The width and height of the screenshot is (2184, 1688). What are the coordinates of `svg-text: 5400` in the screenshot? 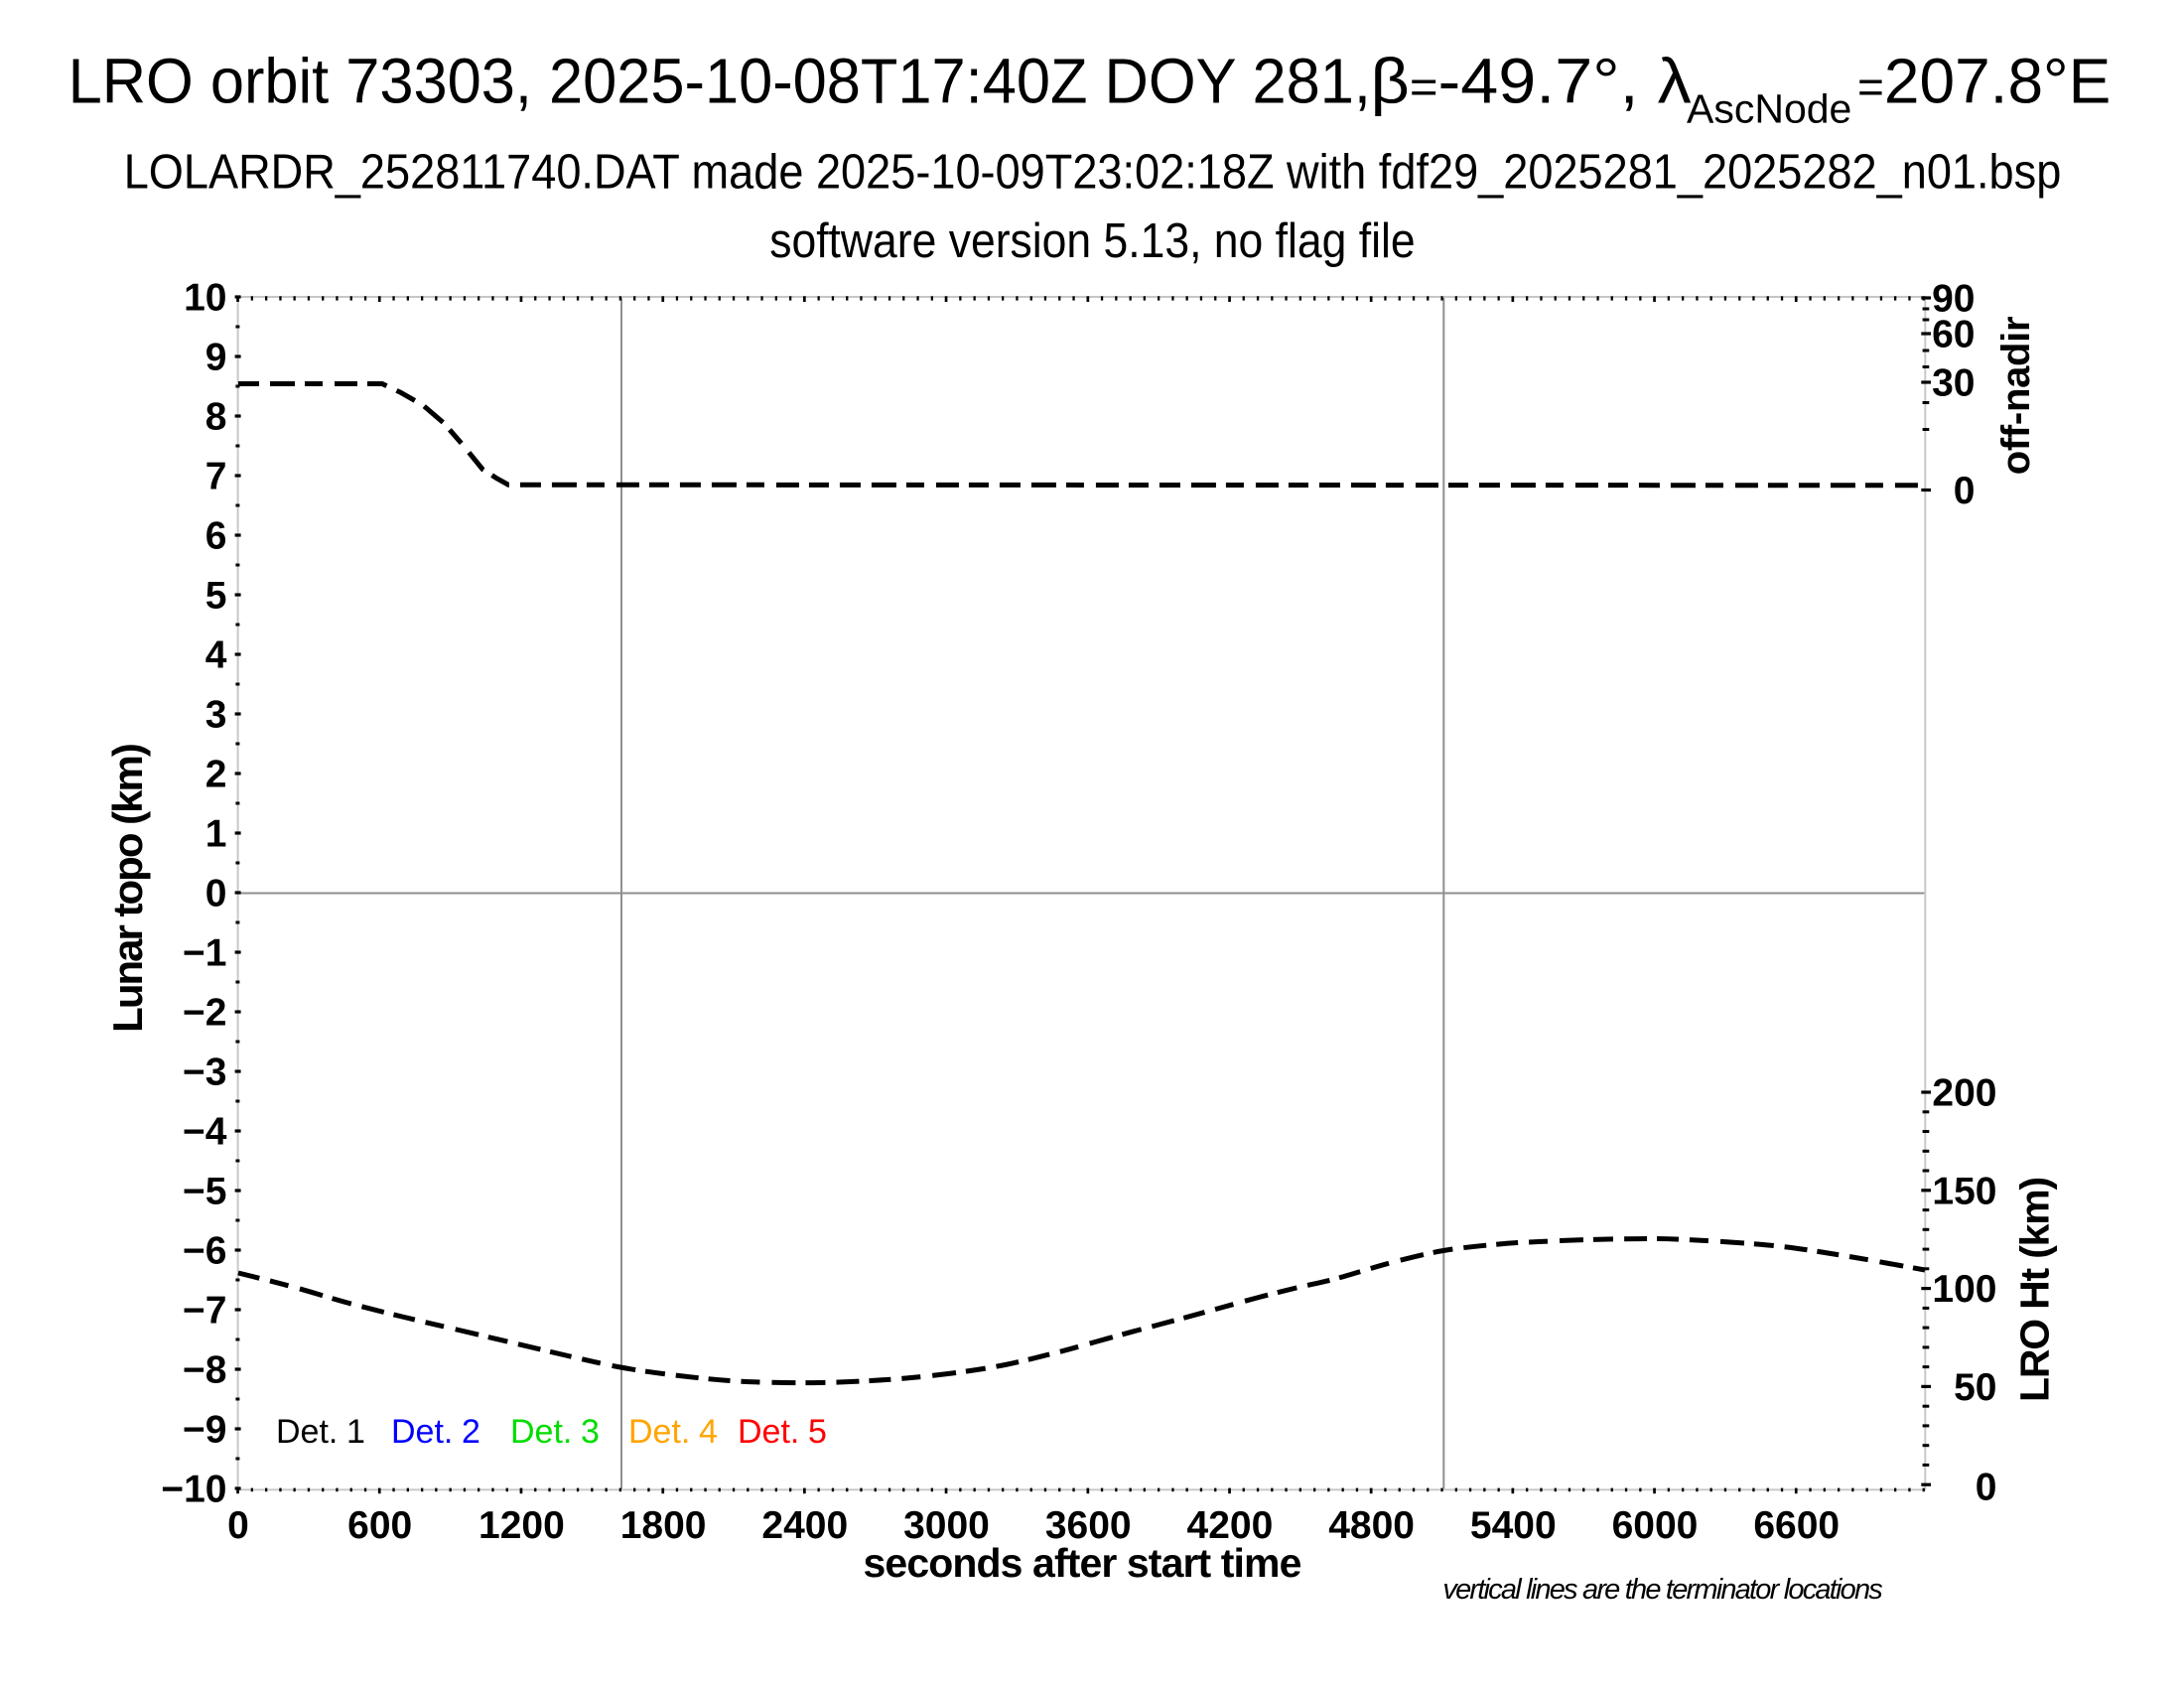 It's located at (1513, 1525).